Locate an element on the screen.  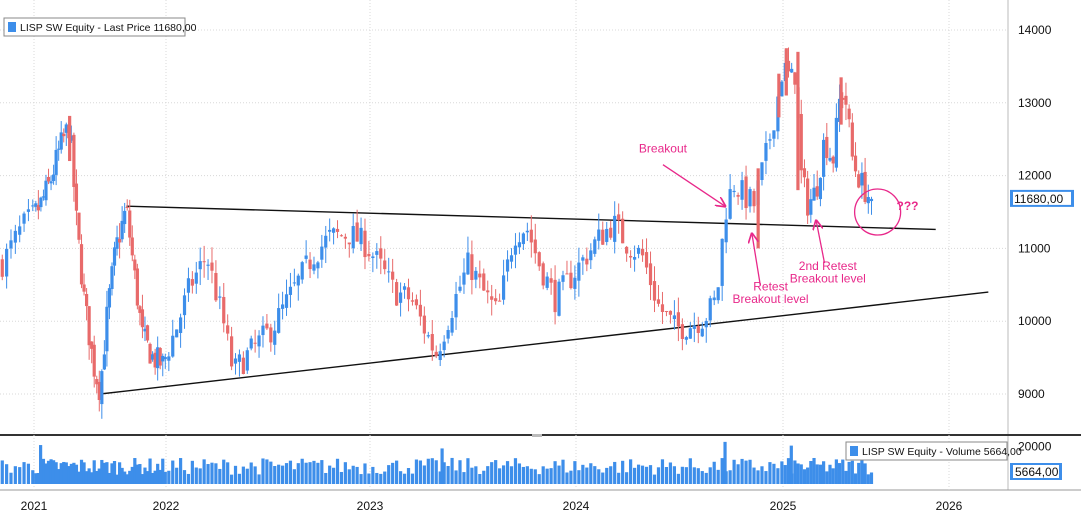
volume-legend: LISP SW Equity - Volume 5664,00 is located at coordinates (933, 451).